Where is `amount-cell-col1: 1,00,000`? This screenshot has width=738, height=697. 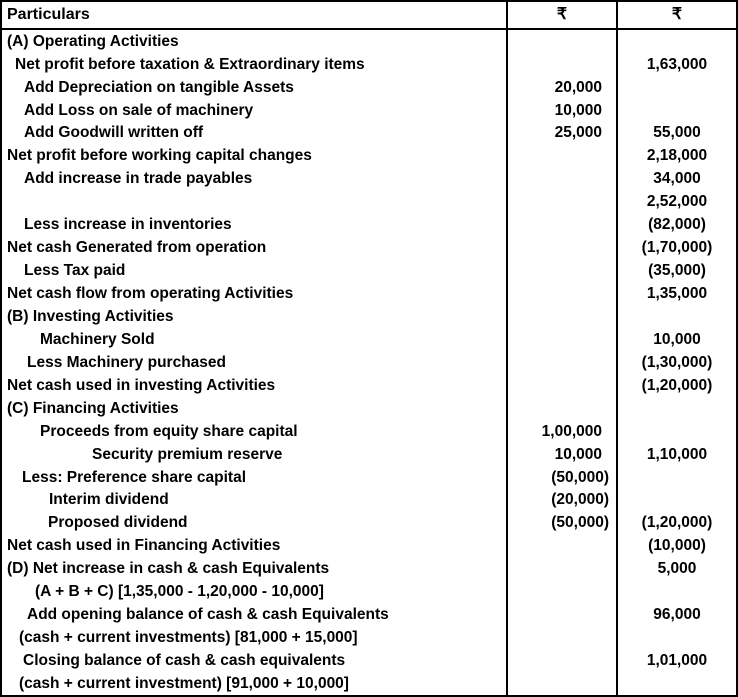
amount-cell-col1: 1,00,000 is located at coordinates (563, 431).